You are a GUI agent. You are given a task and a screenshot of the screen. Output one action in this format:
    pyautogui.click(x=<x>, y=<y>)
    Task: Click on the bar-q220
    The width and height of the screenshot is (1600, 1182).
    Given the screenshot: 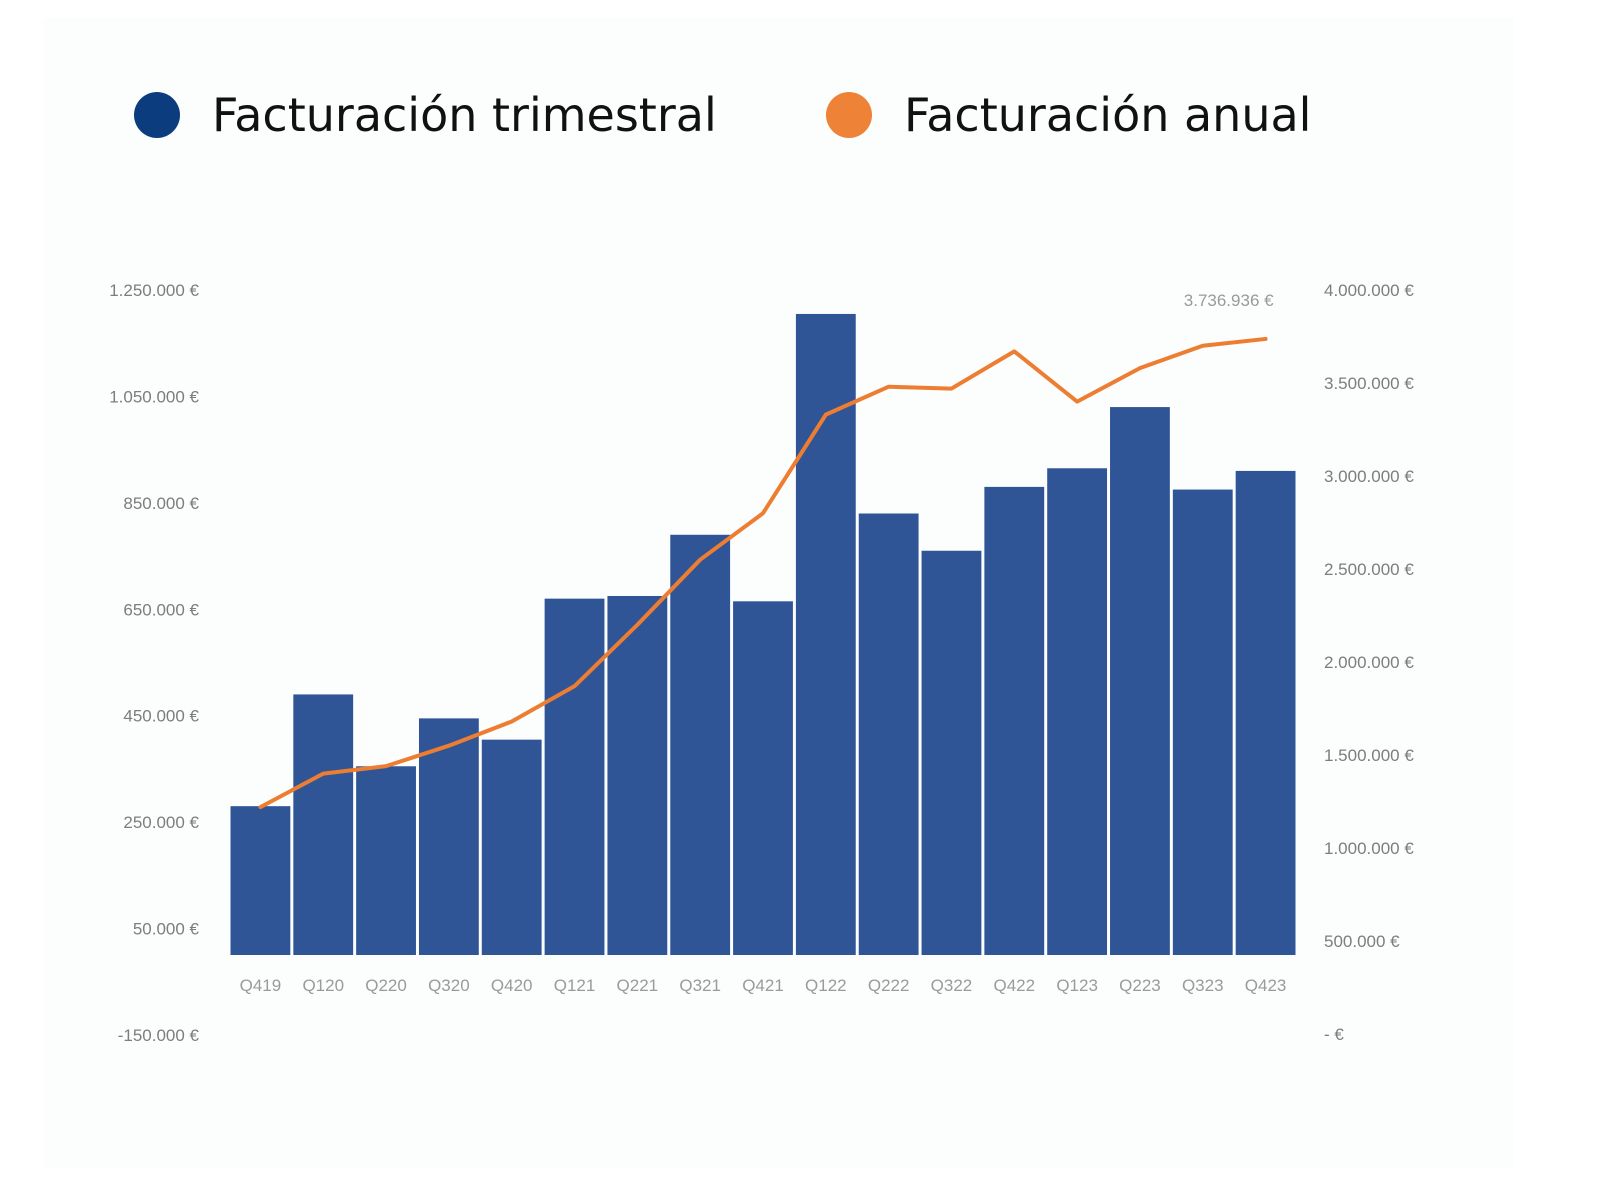 What is the action you would take?
    pyautogui.click(x=386, y=860)
    